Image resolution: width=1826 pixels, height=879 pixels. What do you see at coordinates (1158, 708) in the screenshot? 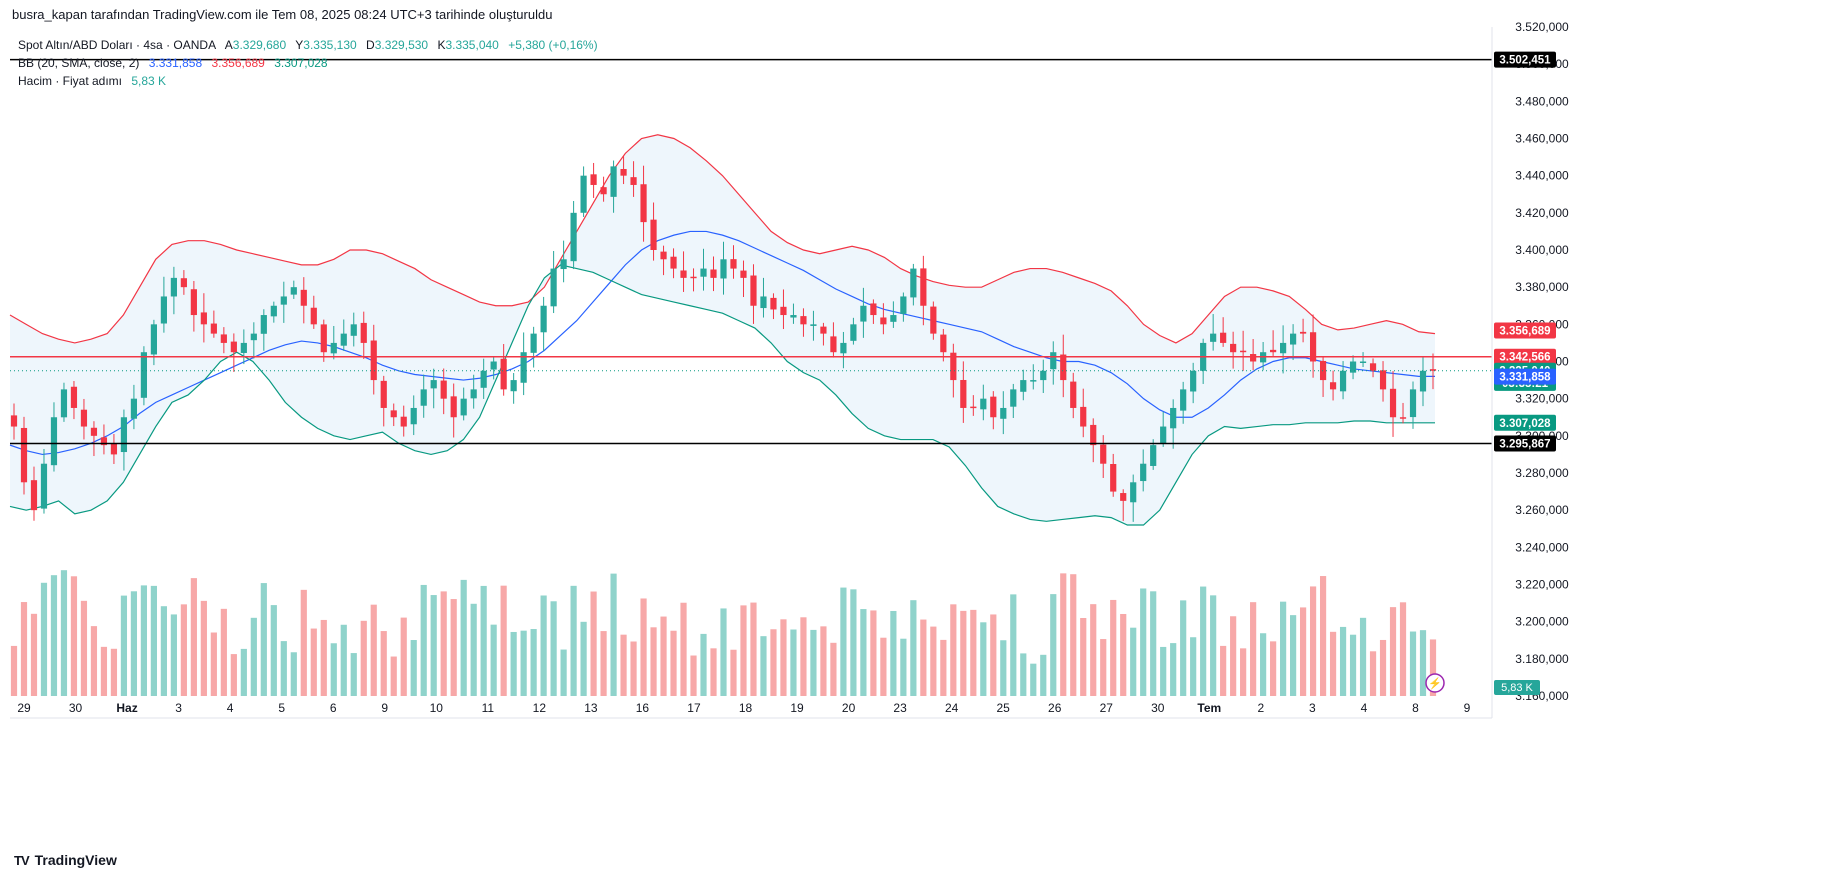
I see `time-tick-label: 30` at bounding box center [1158, 708].